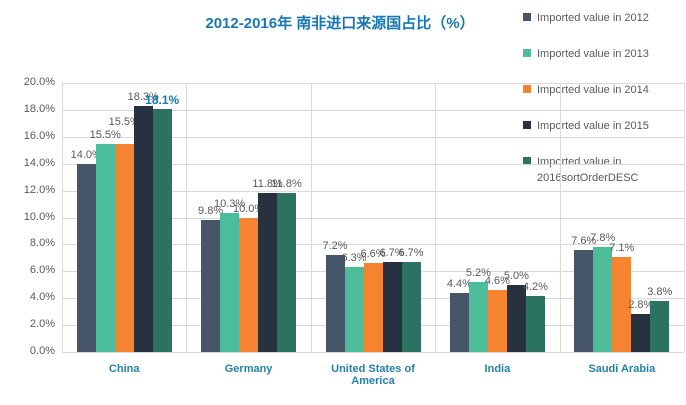  What do you see at coordinates (39, 82) in the screenshot?
I see `y-axis-label: 20.0%` at bounding box center [39, 82].